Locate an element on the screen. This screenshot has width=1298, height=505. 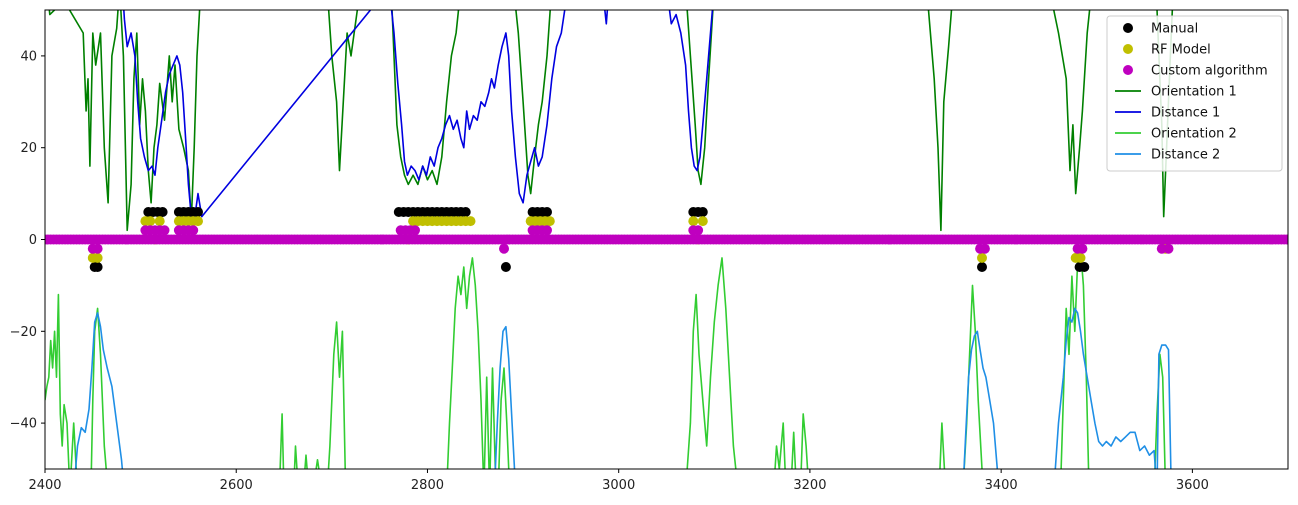
x-tick-label: 2800 is located at coordinates (427, 485).